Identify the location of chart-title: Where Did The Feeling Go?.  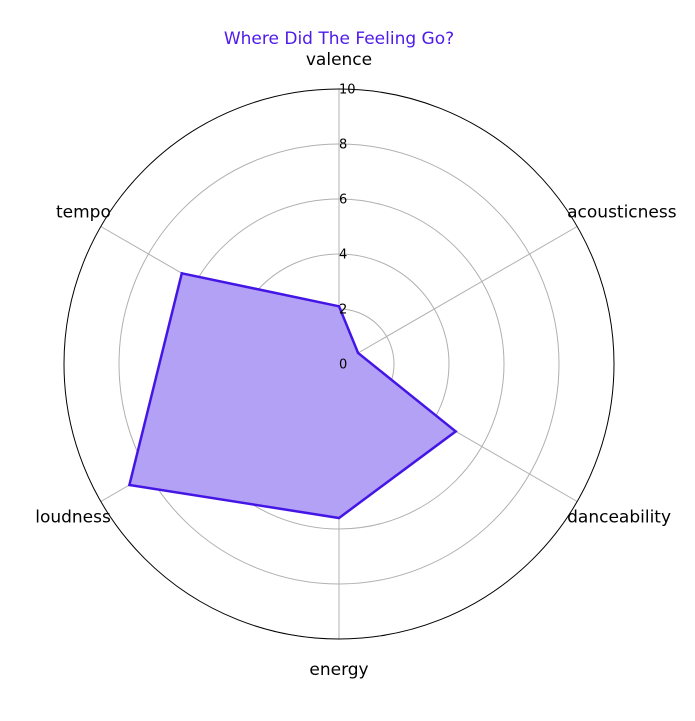
(339, 39).